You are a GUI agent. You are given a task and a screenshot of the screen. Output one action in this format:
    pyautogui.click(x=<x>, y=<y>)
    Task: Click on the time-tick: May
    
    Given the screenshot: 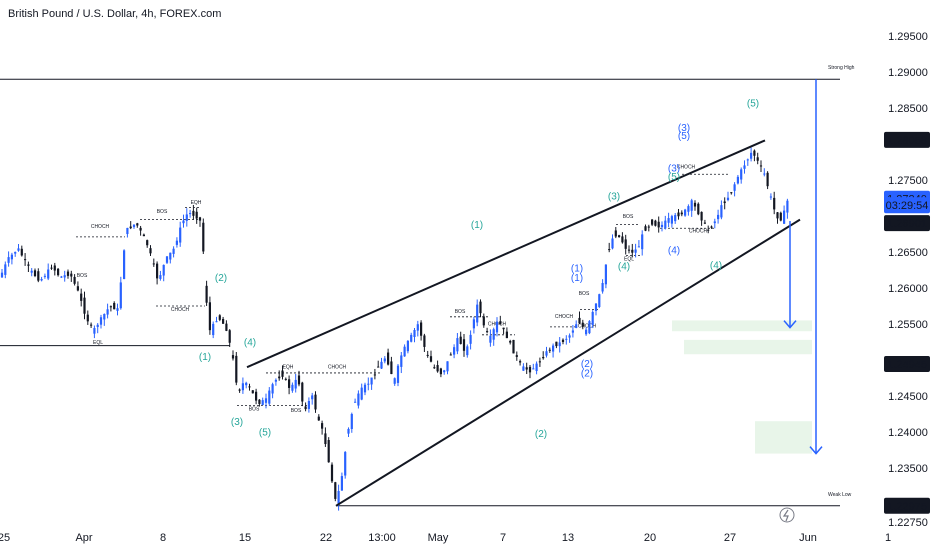 What is the action you would take?
    pyautogui.click(x=438, y=538)
    